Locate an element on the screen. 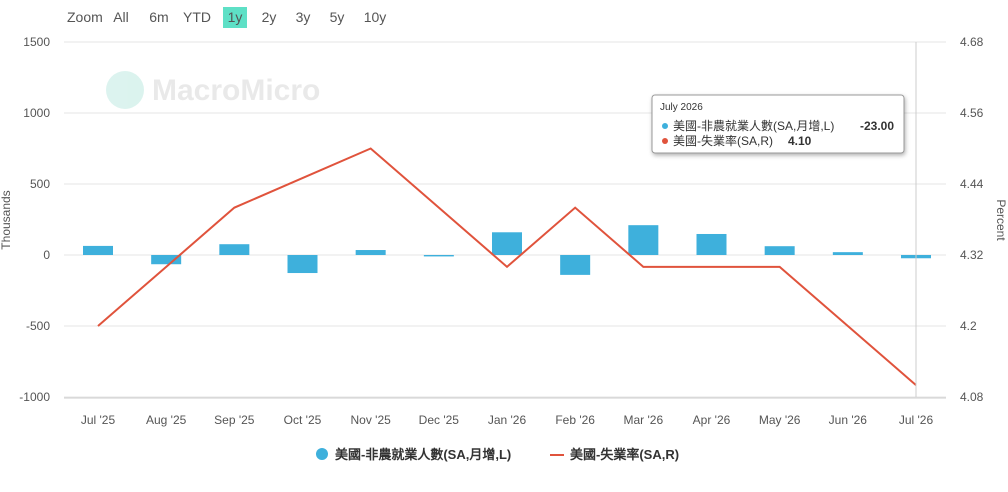 Image resolution: width=1008 pixels, height=492 pixels. x-tick-label: Nov '25 is located at coordinates (371, 420).